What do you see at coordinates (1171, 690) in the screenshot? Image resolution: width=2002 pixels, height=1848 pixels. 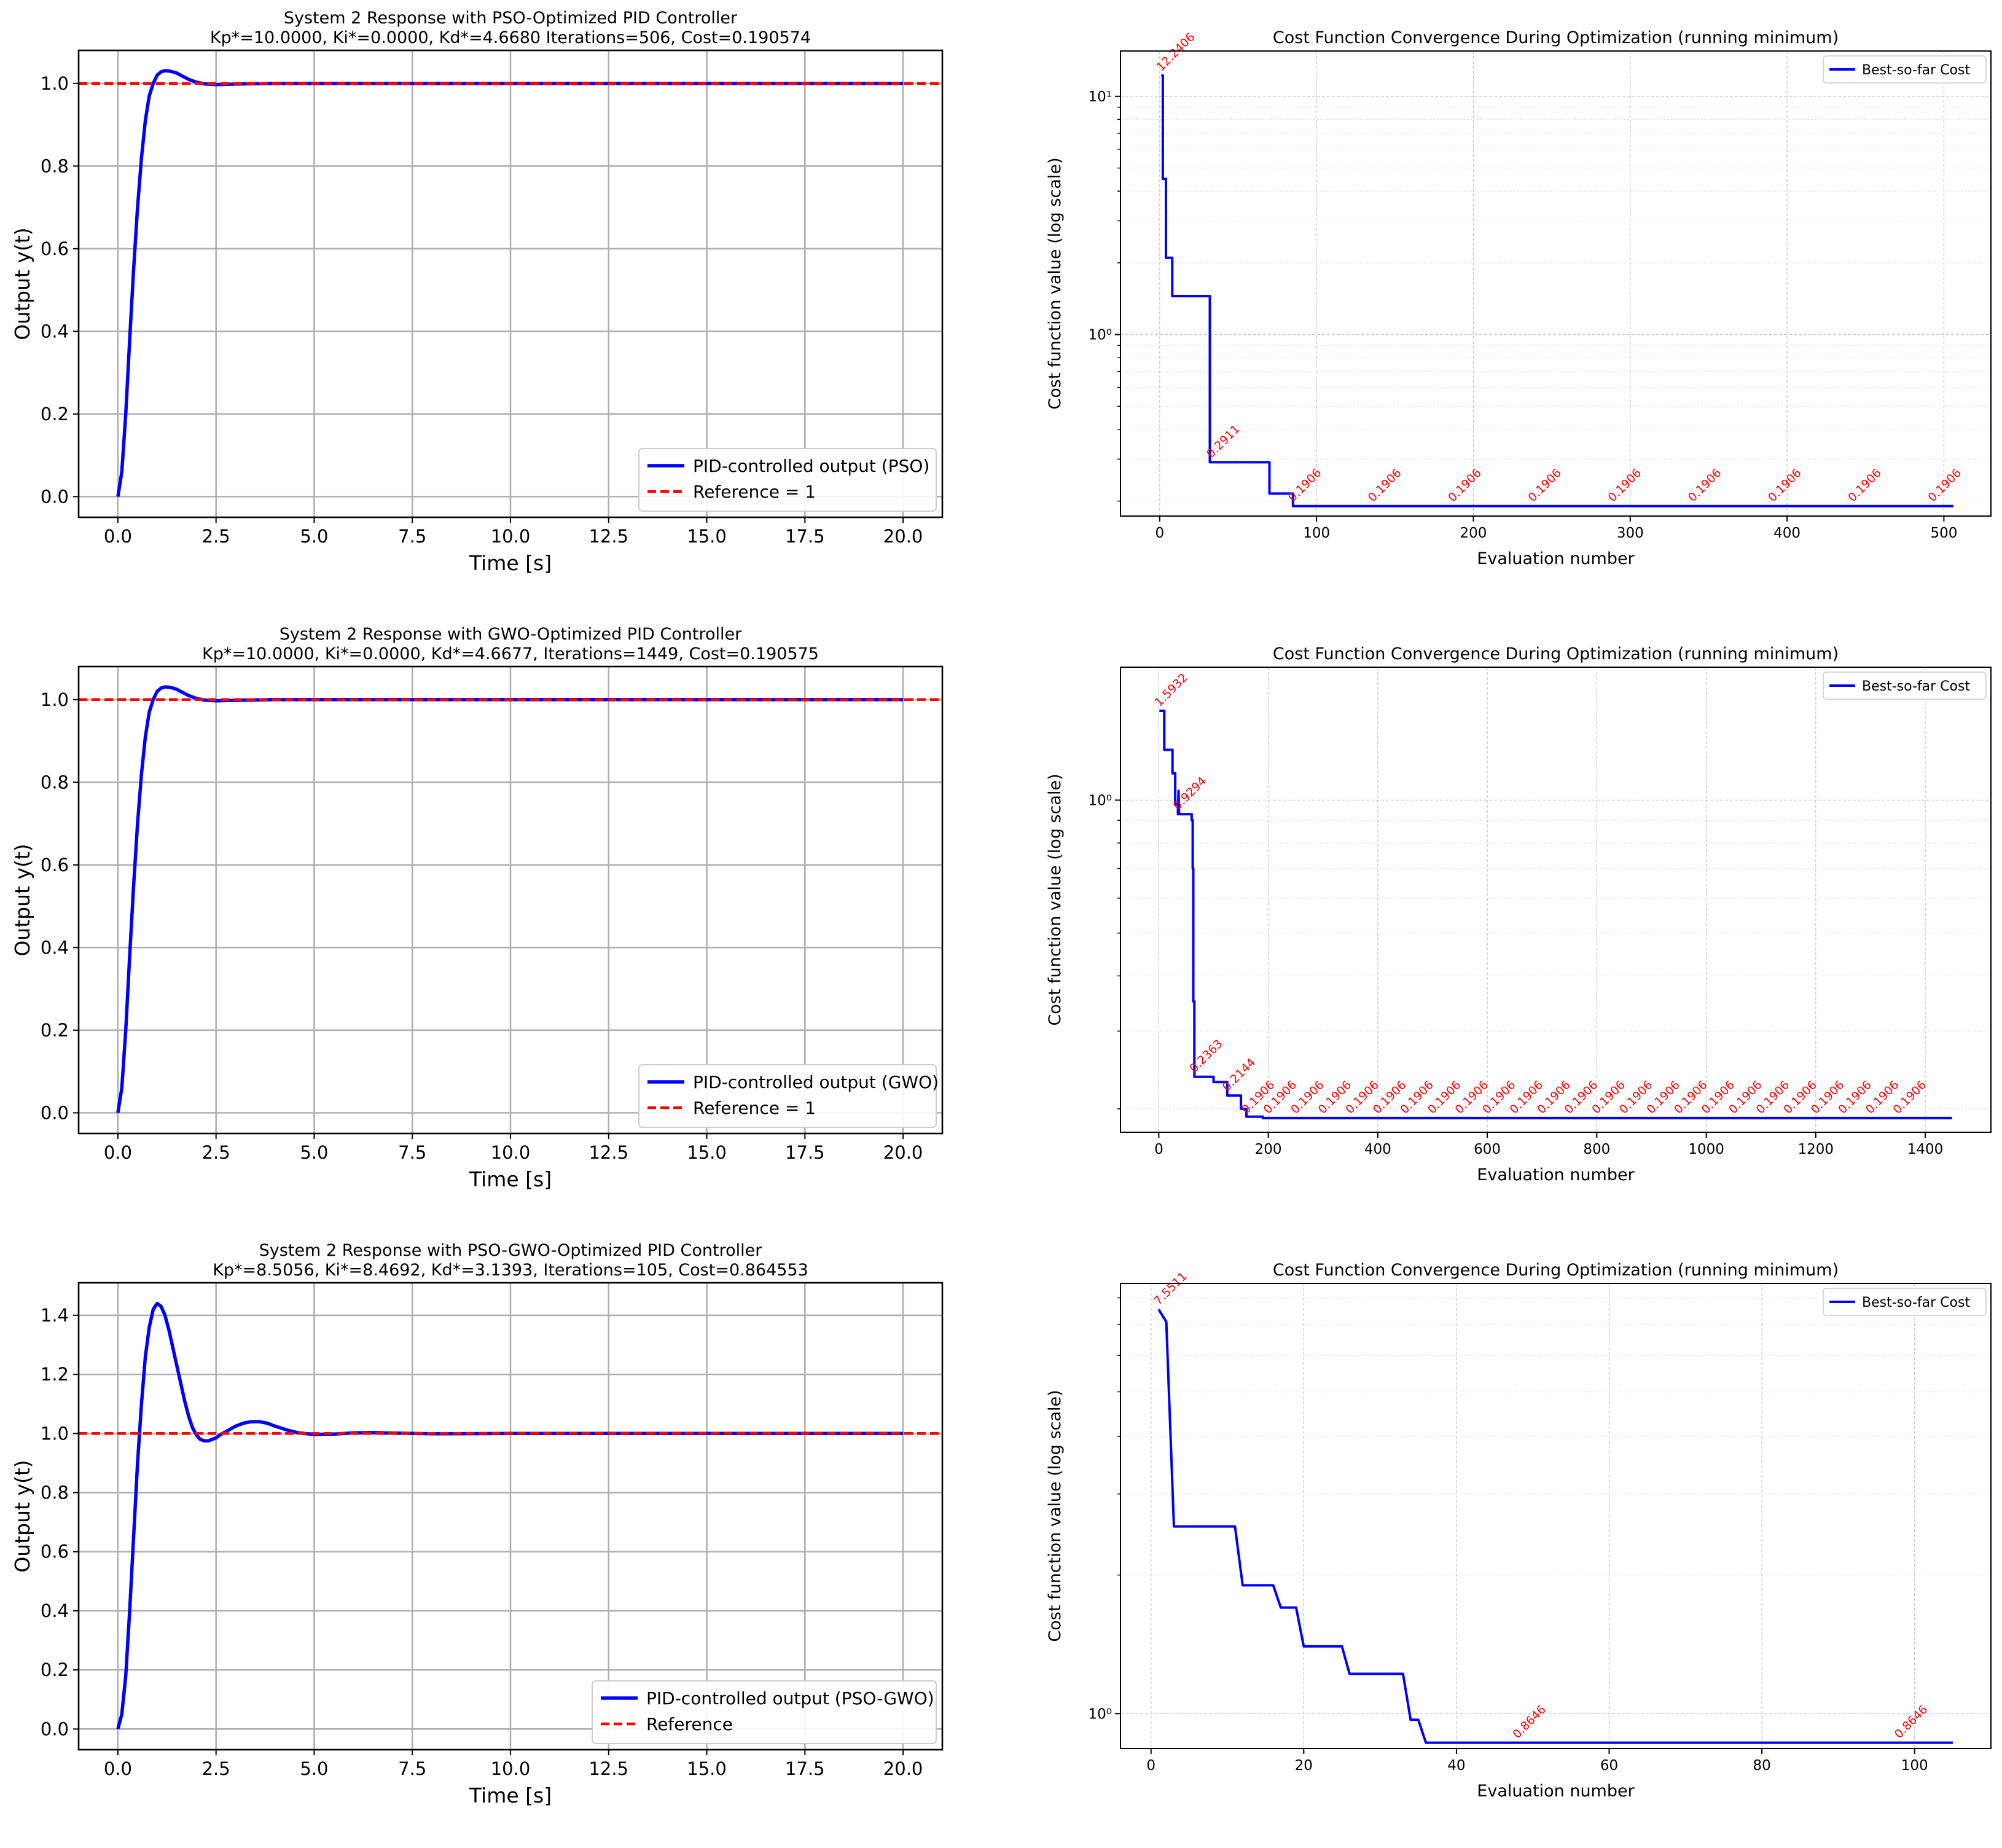 I see `cost-annotation: 1.5932` at bounding box center [1171, 690].